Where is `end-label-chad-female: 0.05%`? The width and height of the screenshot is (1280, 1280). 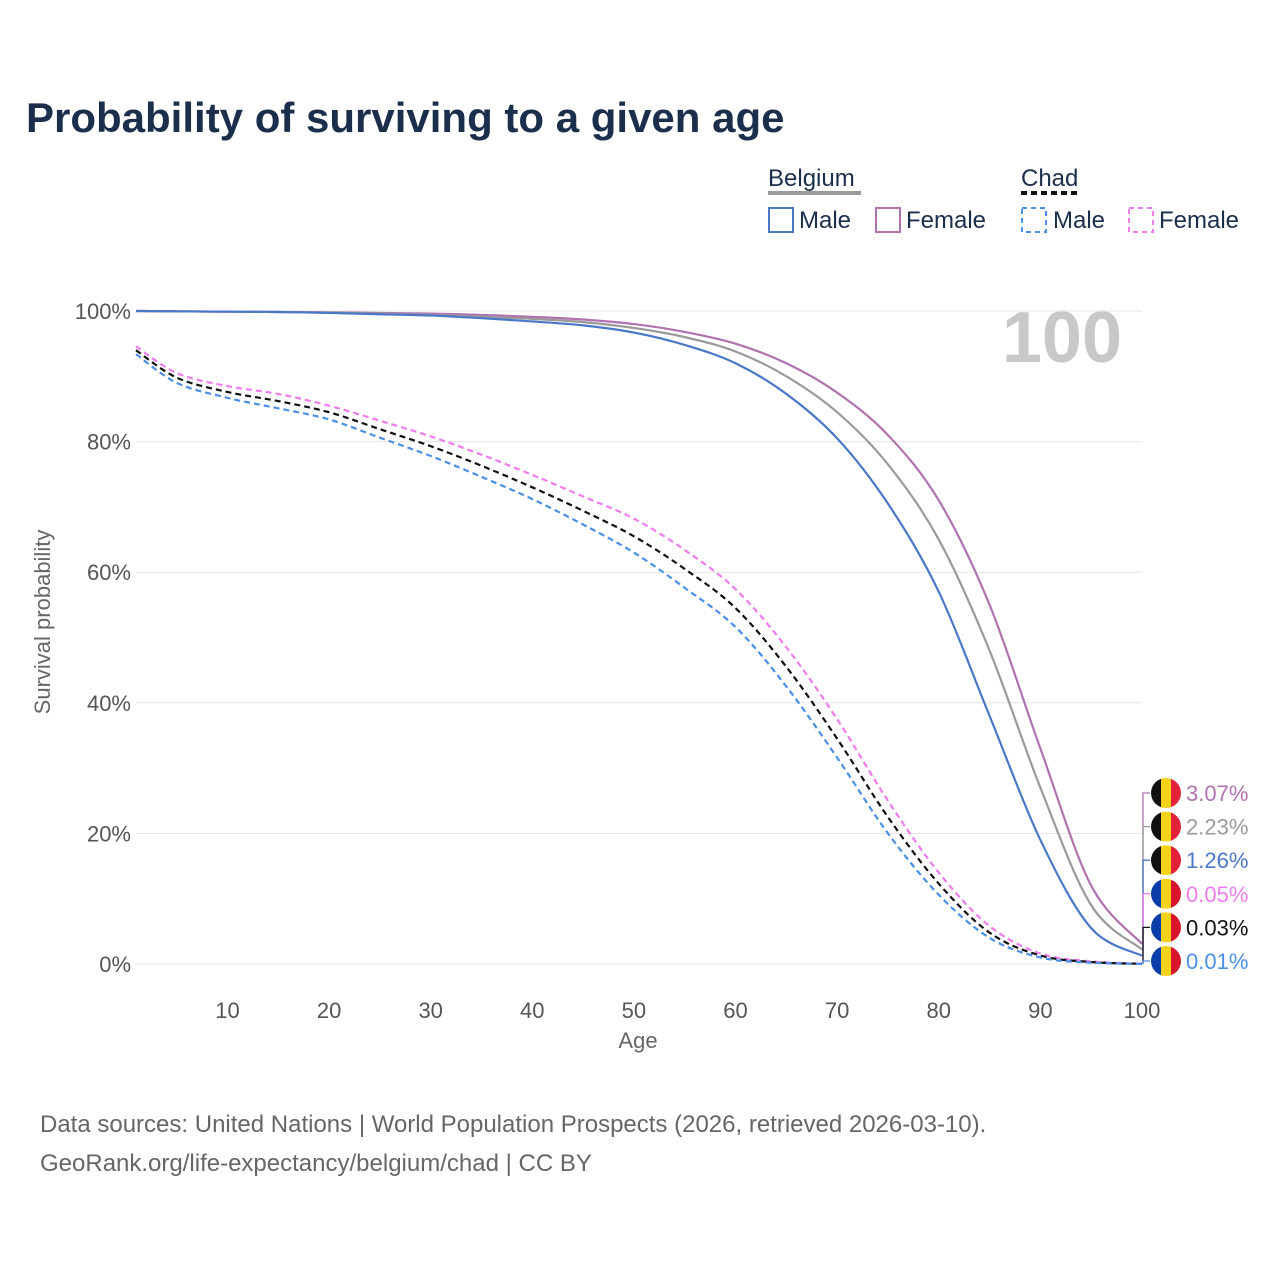 end-label-chad-female: 0.05% is located at coordinates (1217, 894).